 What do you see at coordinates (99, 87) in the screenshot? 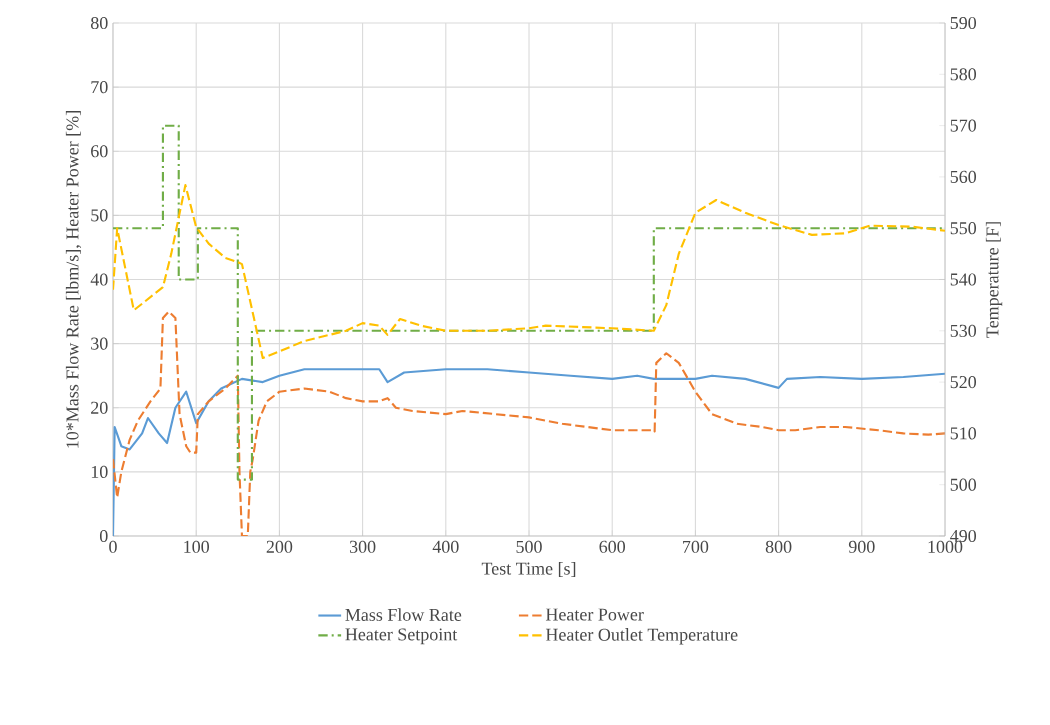
I see `y-tick-label: 70` at bounding box center [99, 87].